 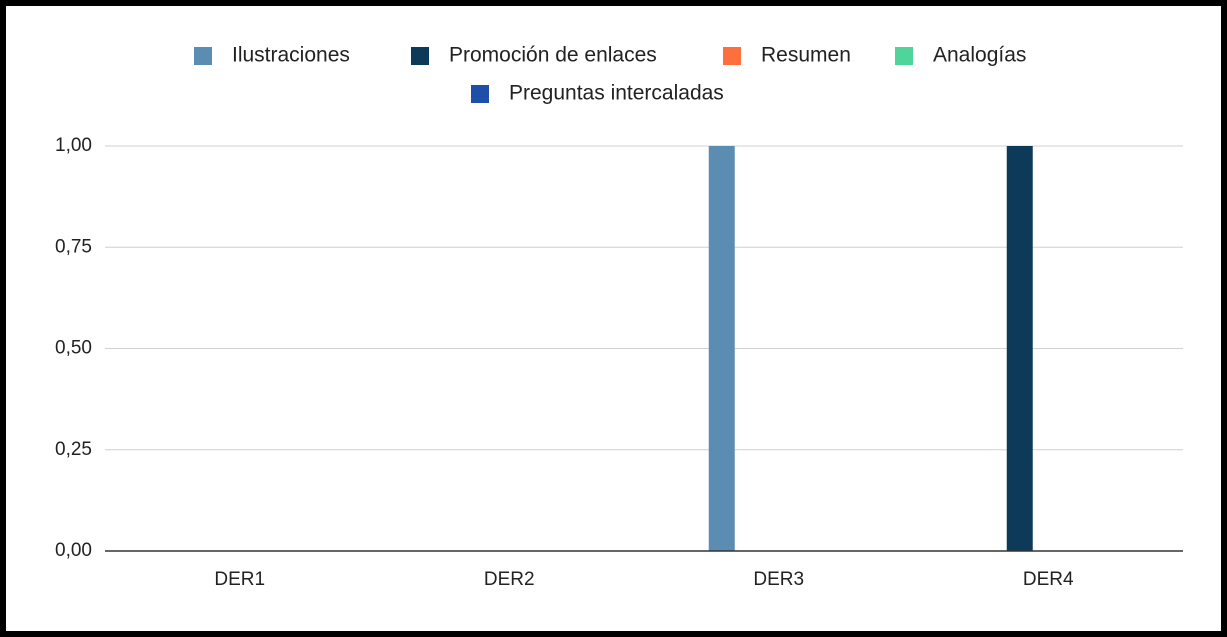 What do you see at coordinates (979, 55) in the screenshot?
I see `legend-label: Analogías` at bounding box center [979, 55].